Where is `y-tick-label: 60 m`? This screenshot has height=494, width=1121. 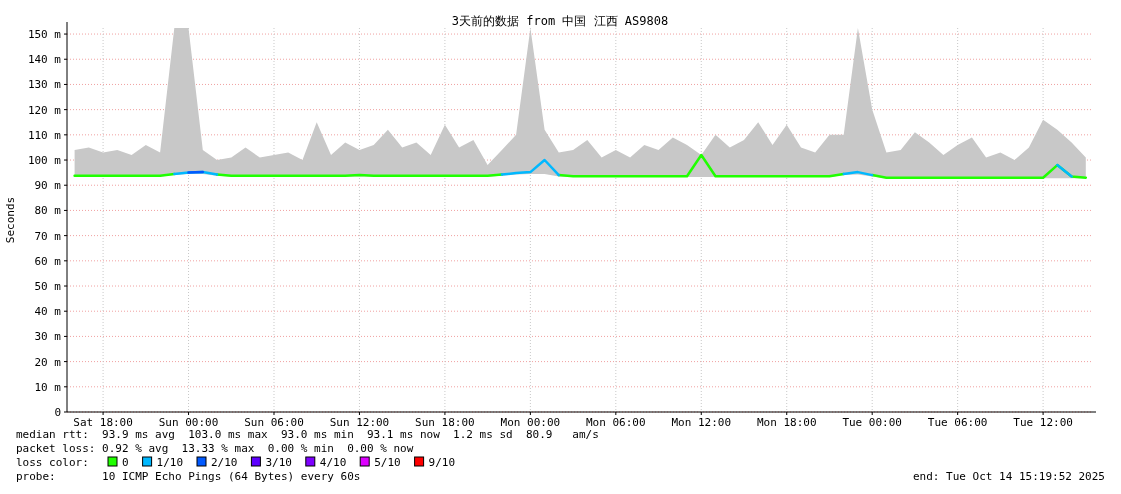
y-tick-label: 60 m is located at coordinates (48, 261).